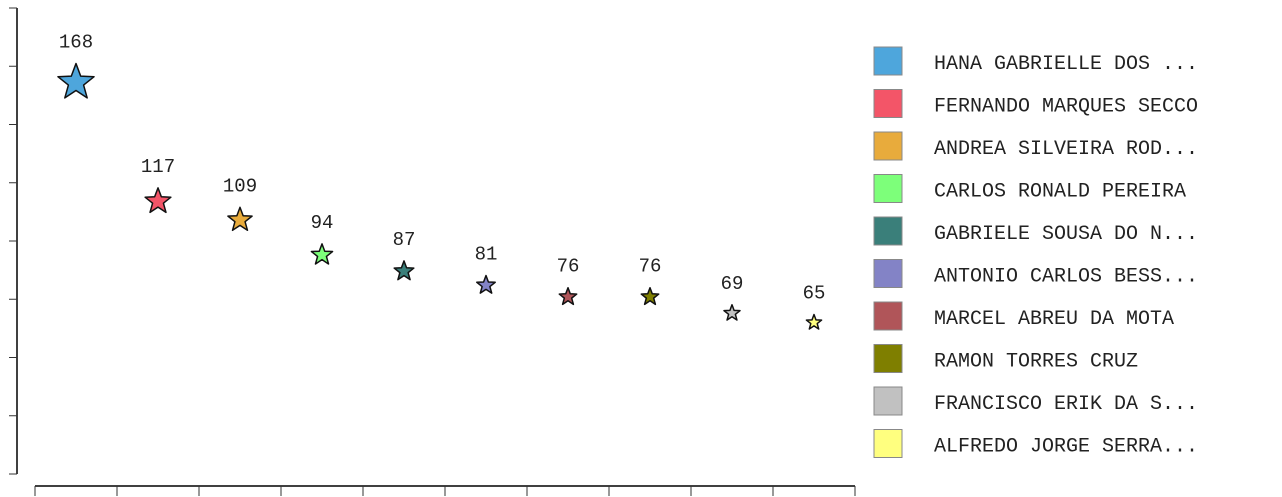  What do you see at coordinates (240, 186) in the screenshot?
I see `data-label: 109` at bounding box center [240, 186].